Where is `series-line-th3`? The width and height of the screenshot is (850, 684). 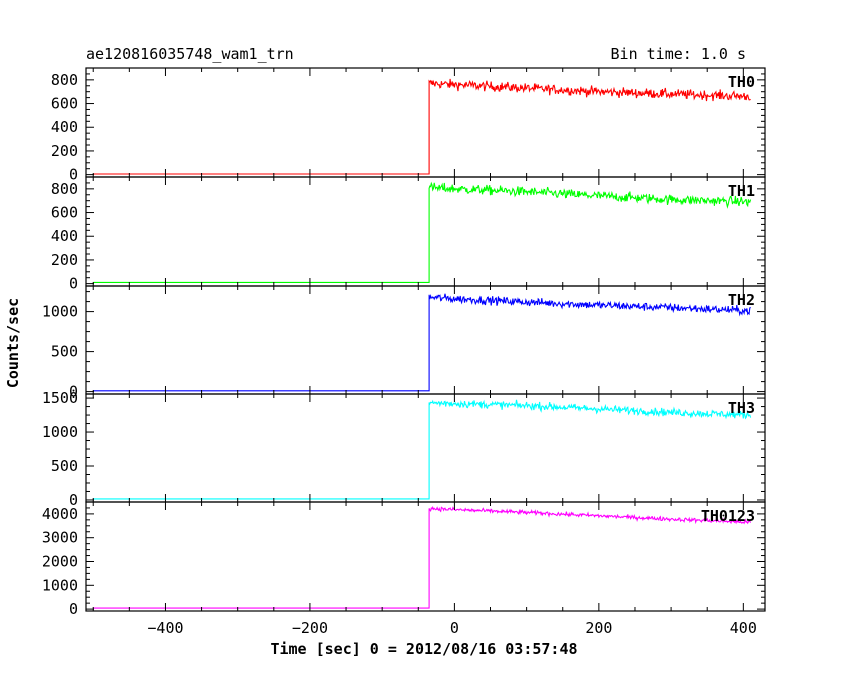
series-line-th3 is located at coordinates (422, 449).